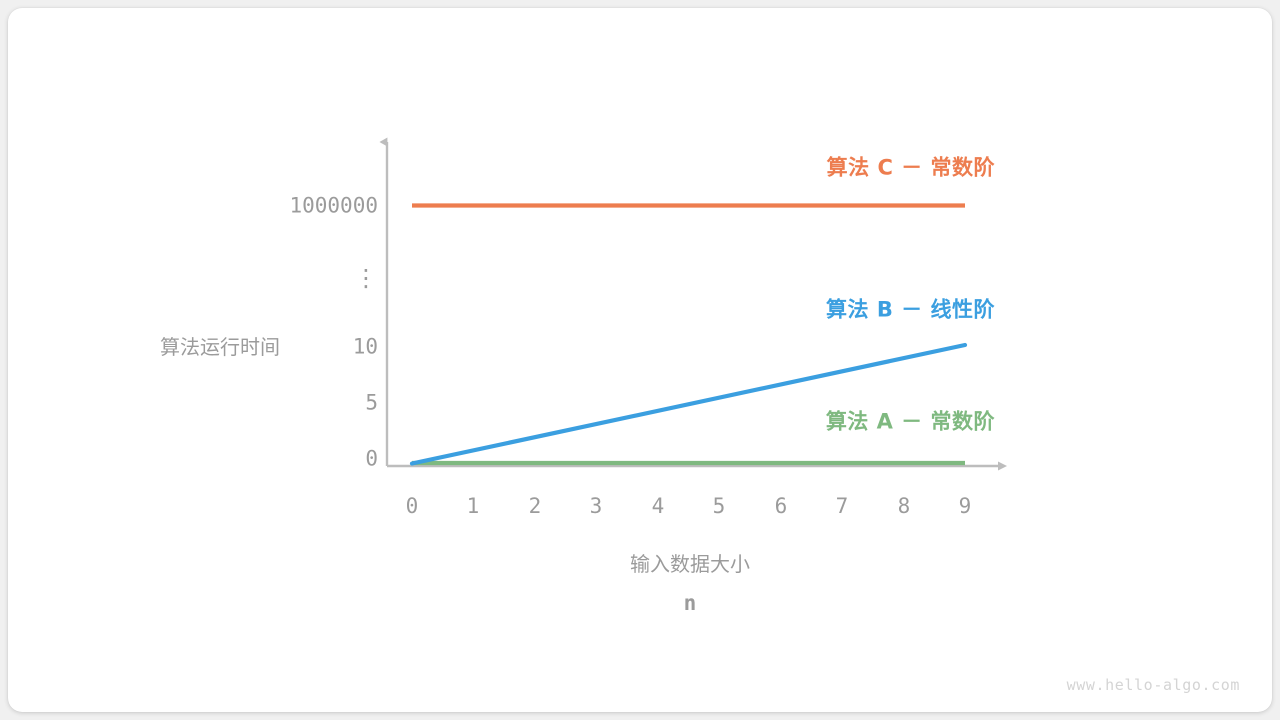  Describe the element at coordinates (965, 506) in the screenshot. I see `x-tick-label-9: 9` at that location.